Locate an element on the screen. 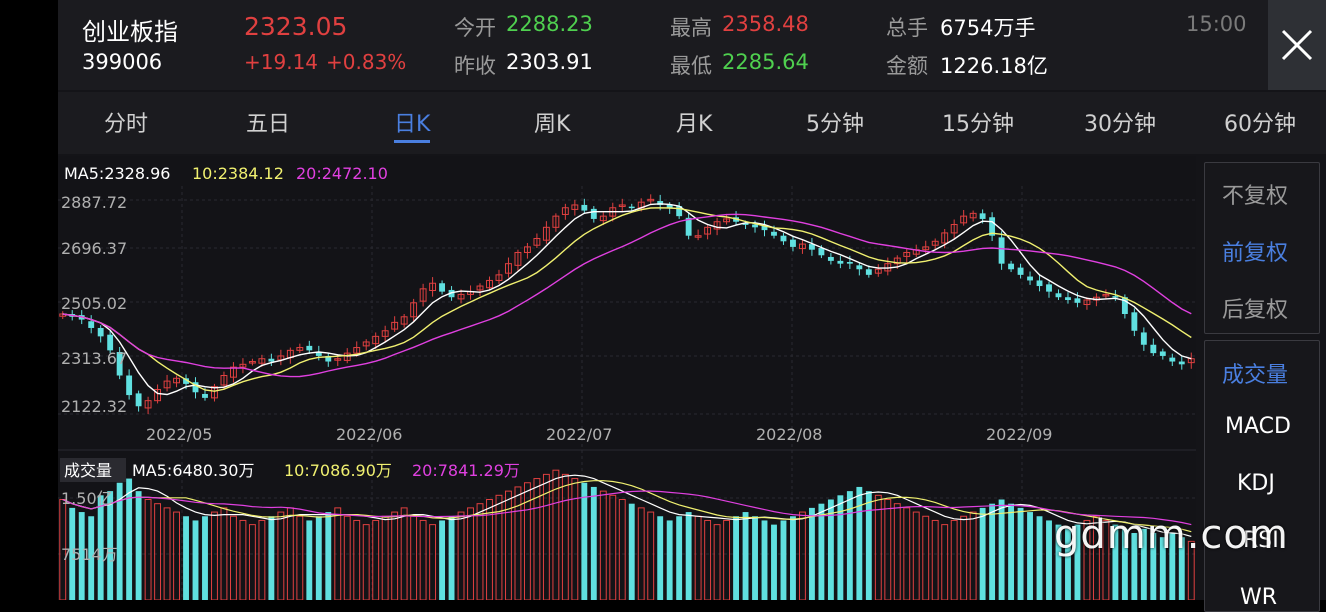 The image size is (1326, 612). tab-monthly-k: 月K is located at coordinates (694, 124).